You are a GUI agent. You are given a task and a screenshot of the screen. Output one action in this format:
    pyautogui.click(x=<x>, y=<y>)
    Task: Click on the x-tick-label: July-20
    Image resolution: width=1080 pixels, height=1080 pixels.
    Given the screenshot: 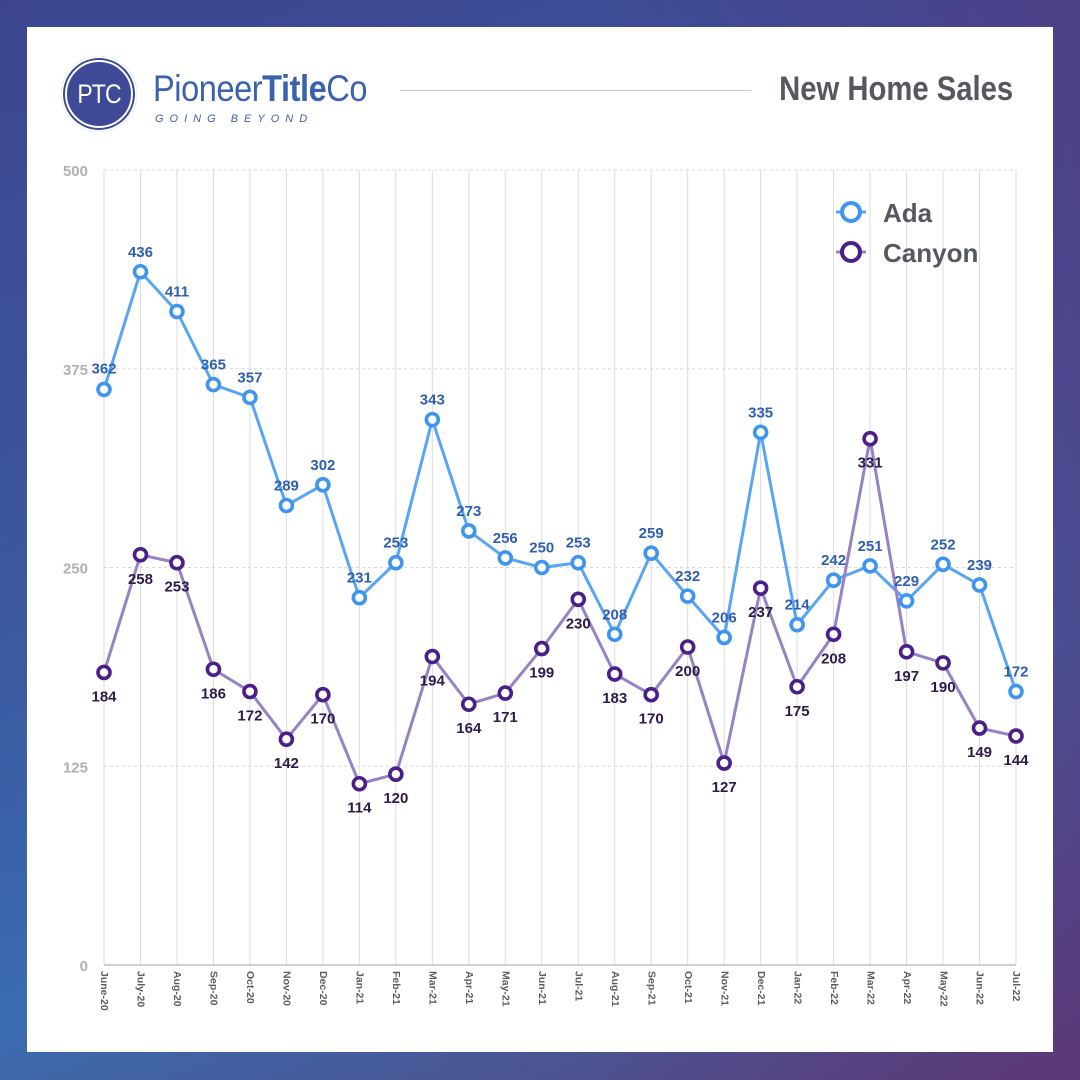 What is the action you would take?
    pyautogui.click(x=141, y=989)
    